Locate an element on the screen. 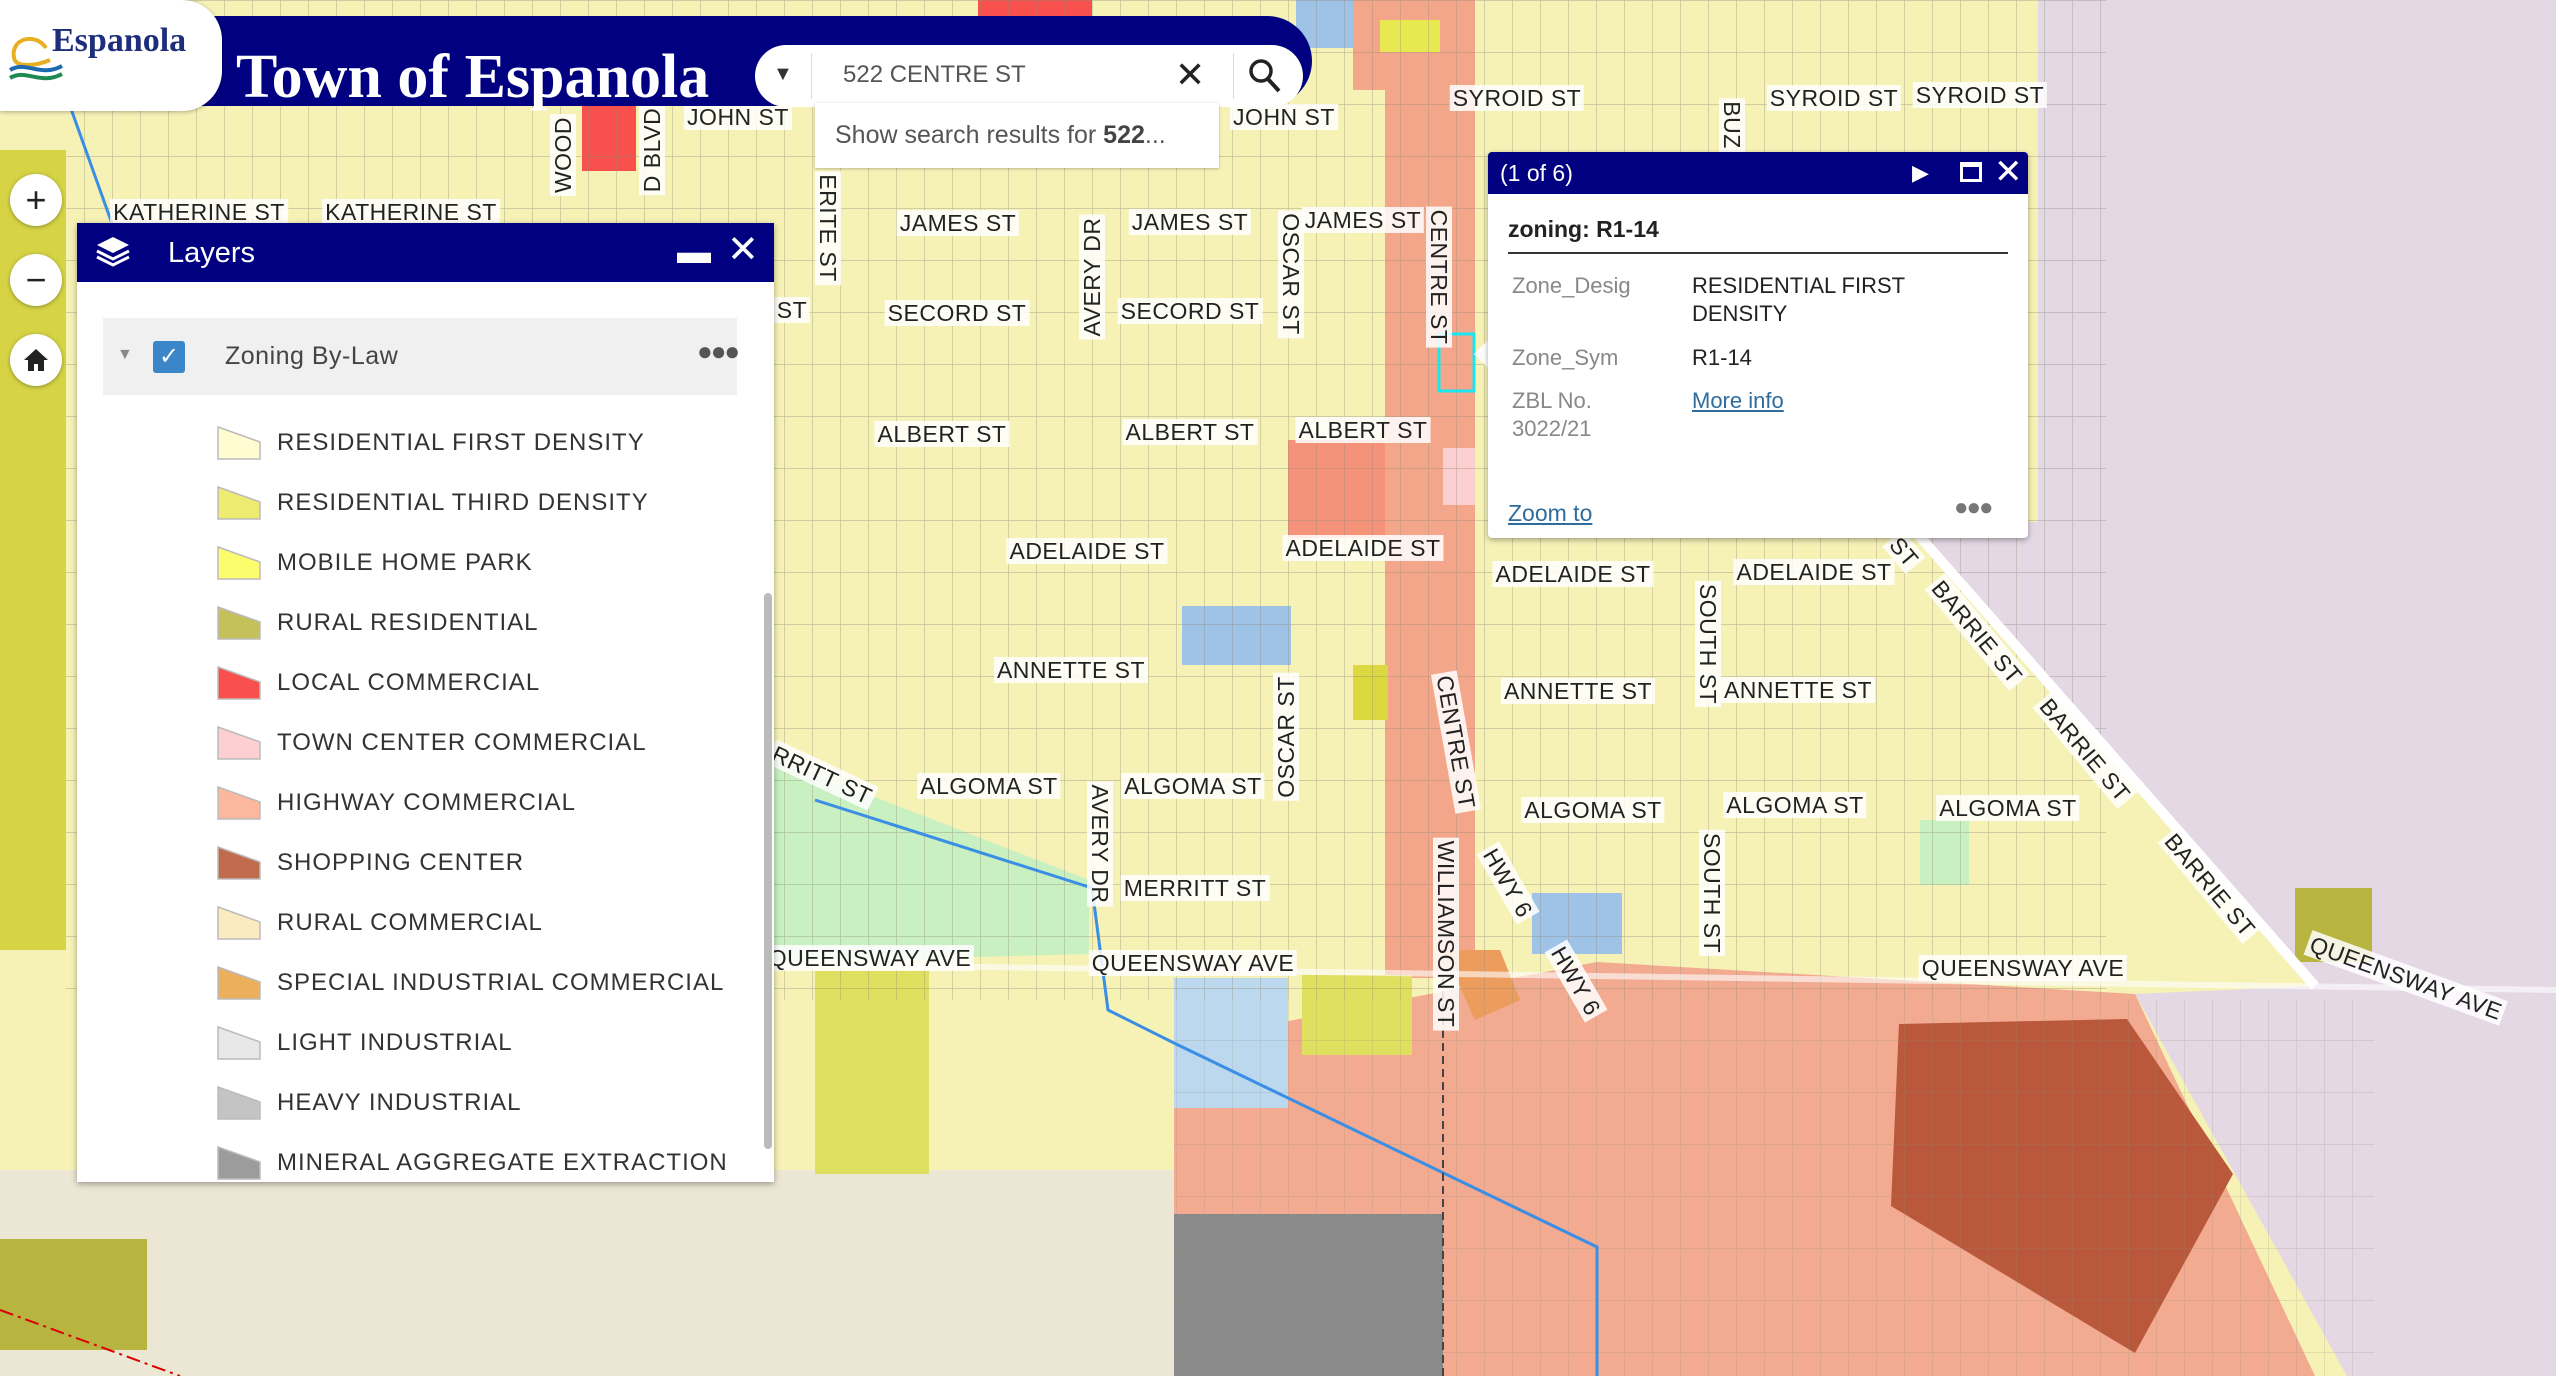  street-label: ERITE ST is located at coordinates (828, 228).